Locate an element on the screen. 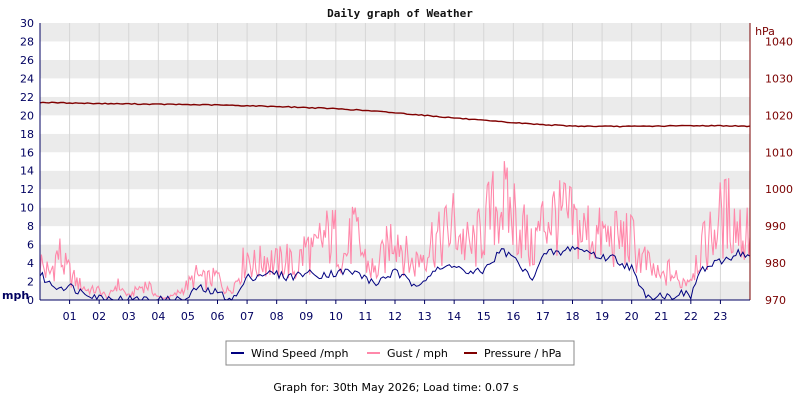 The image size is (800, 400). right-axis-unit: hPa is located at coordinates (765, 31).